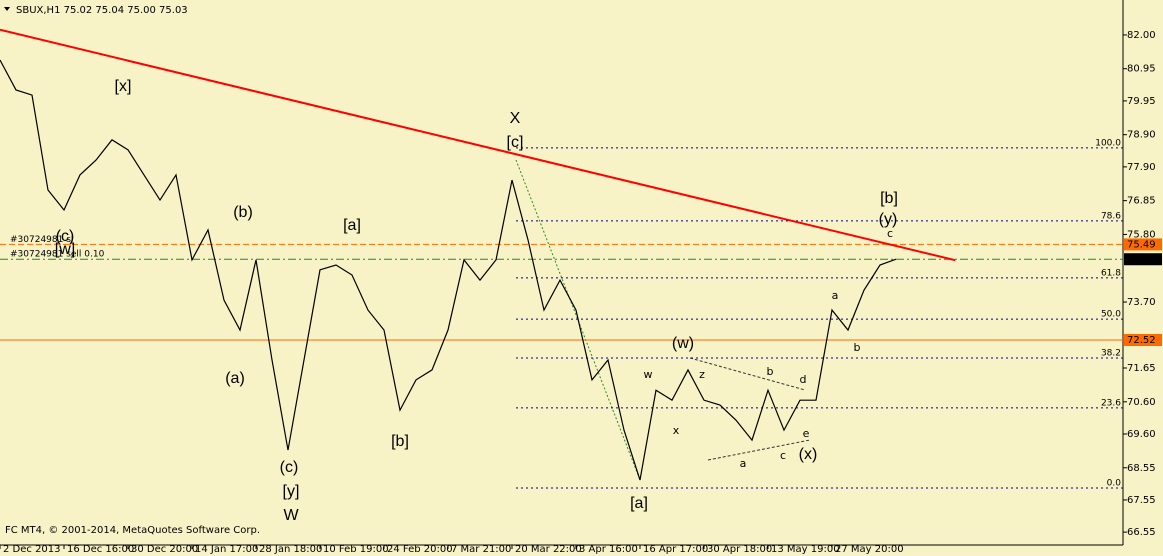  What do you see at coordinates (806, 433) in the screenshot?
I see `wave-label: e` at bounding box center [806, 433].